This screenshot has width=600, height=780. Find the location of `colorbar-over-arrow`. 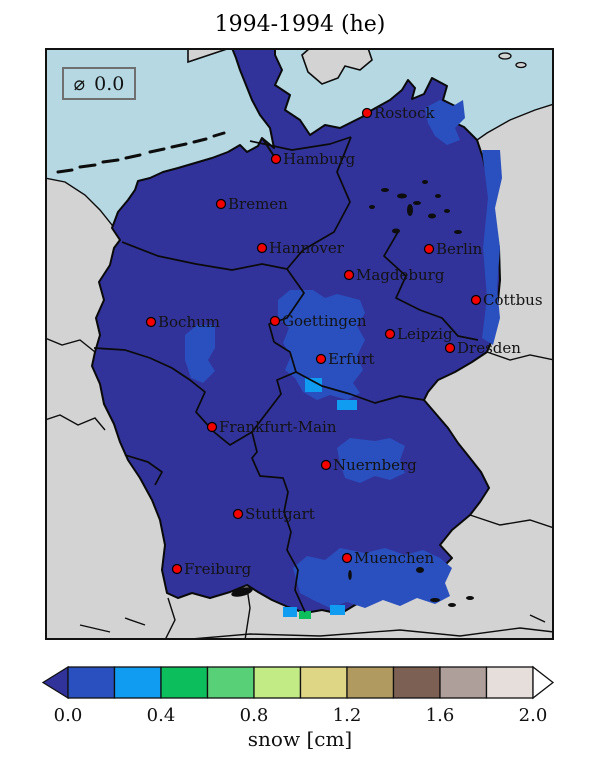

colorbar-over-arrow is located at coordinates (543, 682).